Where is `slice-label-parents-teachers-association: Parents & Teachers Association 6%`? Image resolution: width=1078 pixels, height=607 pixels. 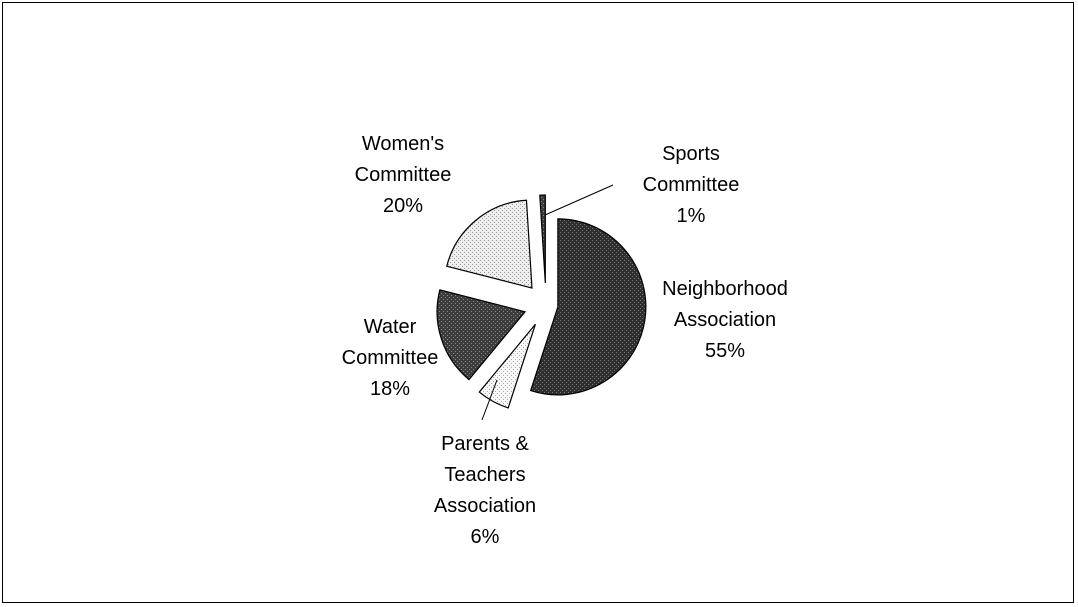 slice-label-parents-teachers-association: Parents & Teachers Association 6% is located at coordinates (485, 490).